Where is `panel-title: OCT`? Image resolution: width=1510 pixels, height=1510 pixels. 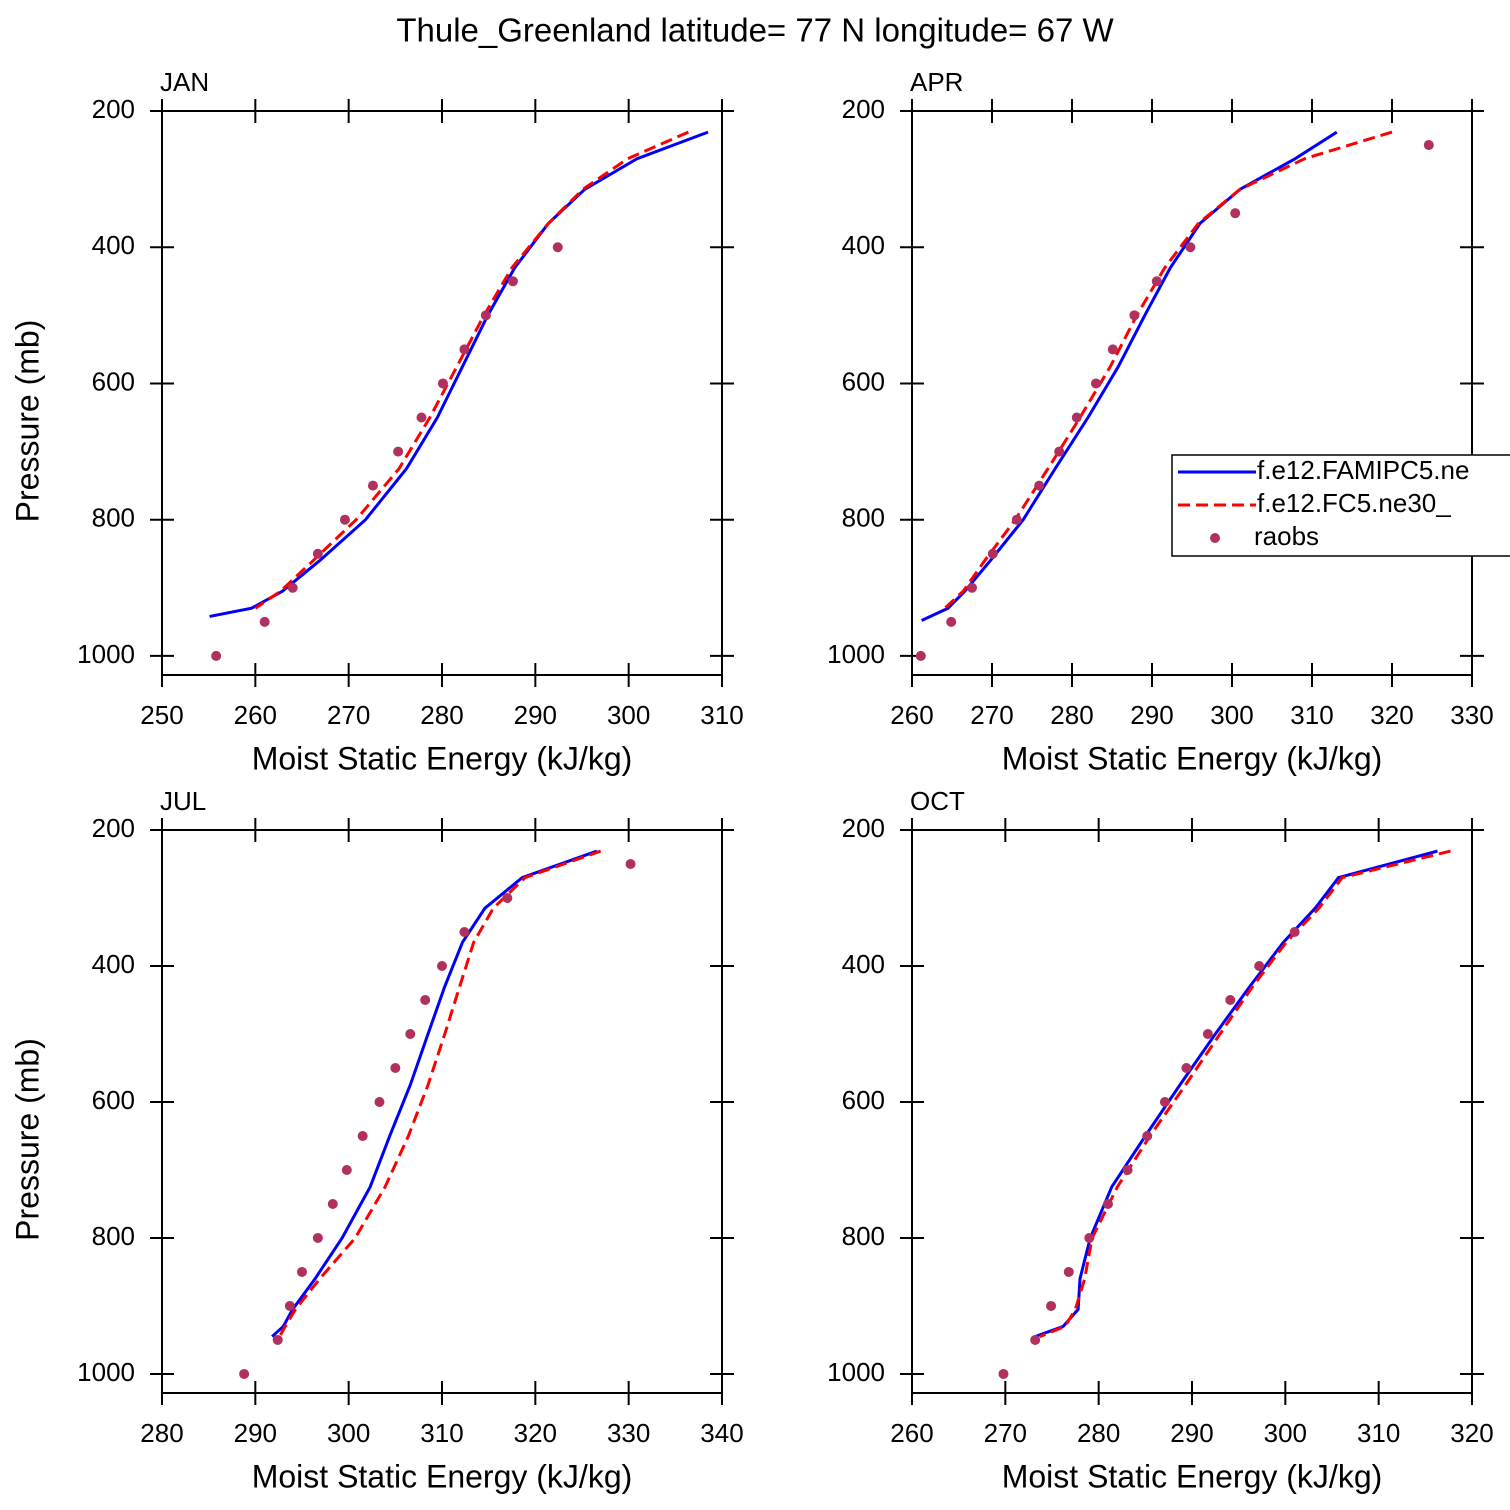 panel-title: OCT is located at coordinates (937, 801).